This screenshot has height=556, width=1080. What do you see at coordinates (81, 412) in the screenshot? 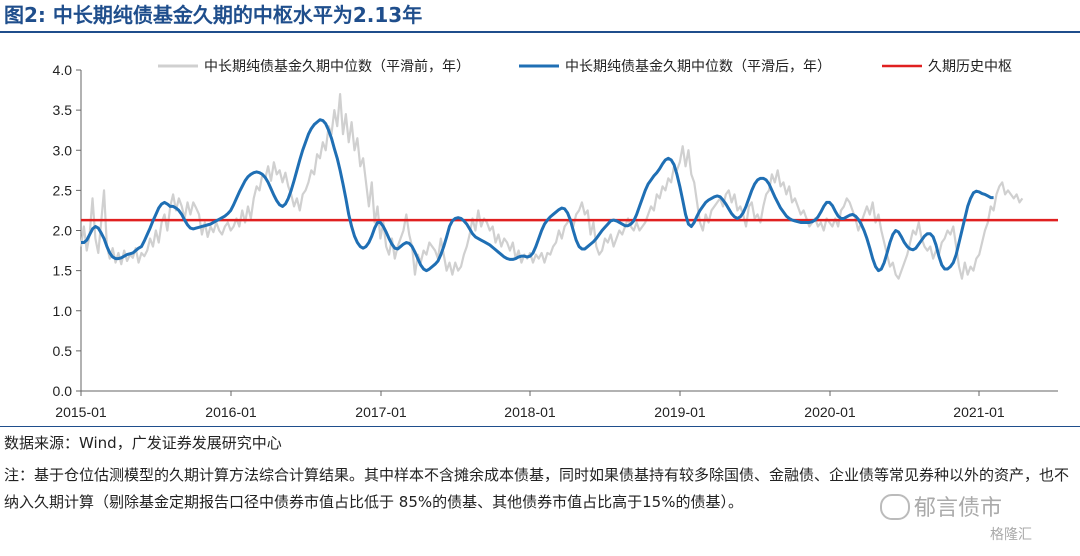
I see `x-tick-label: 2015-01` at bounding box center [81, 412].